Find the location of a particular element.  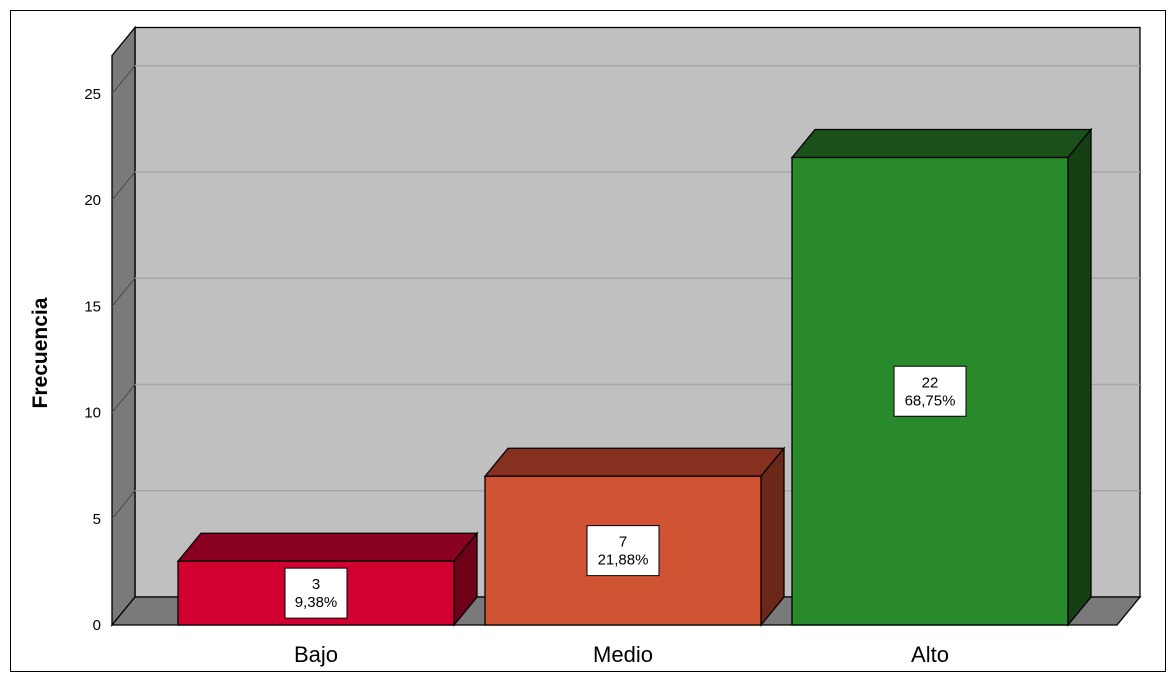

x-category-label: Medio is located at coordinates (623, 654).